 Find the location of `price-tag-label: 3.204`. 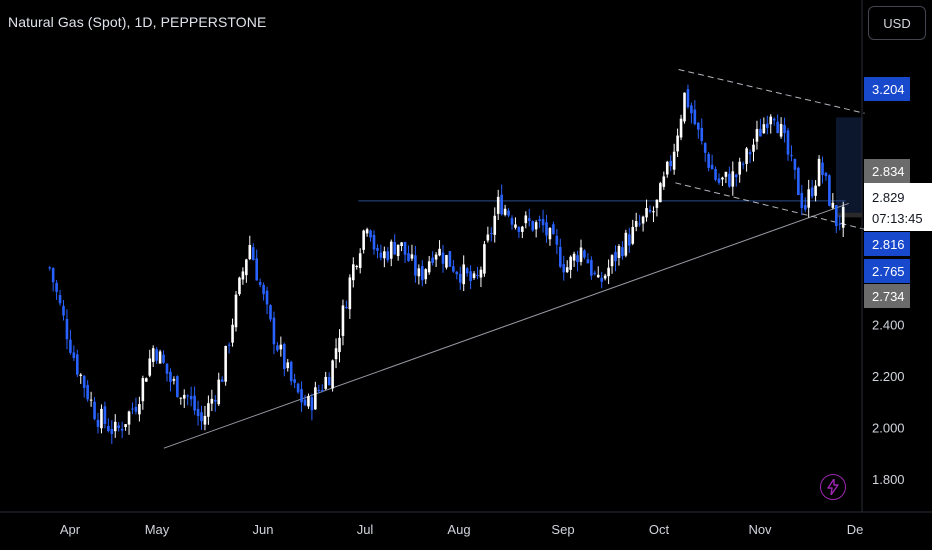

price-tag-label: 3.204 is located at coordinates (888, 89).